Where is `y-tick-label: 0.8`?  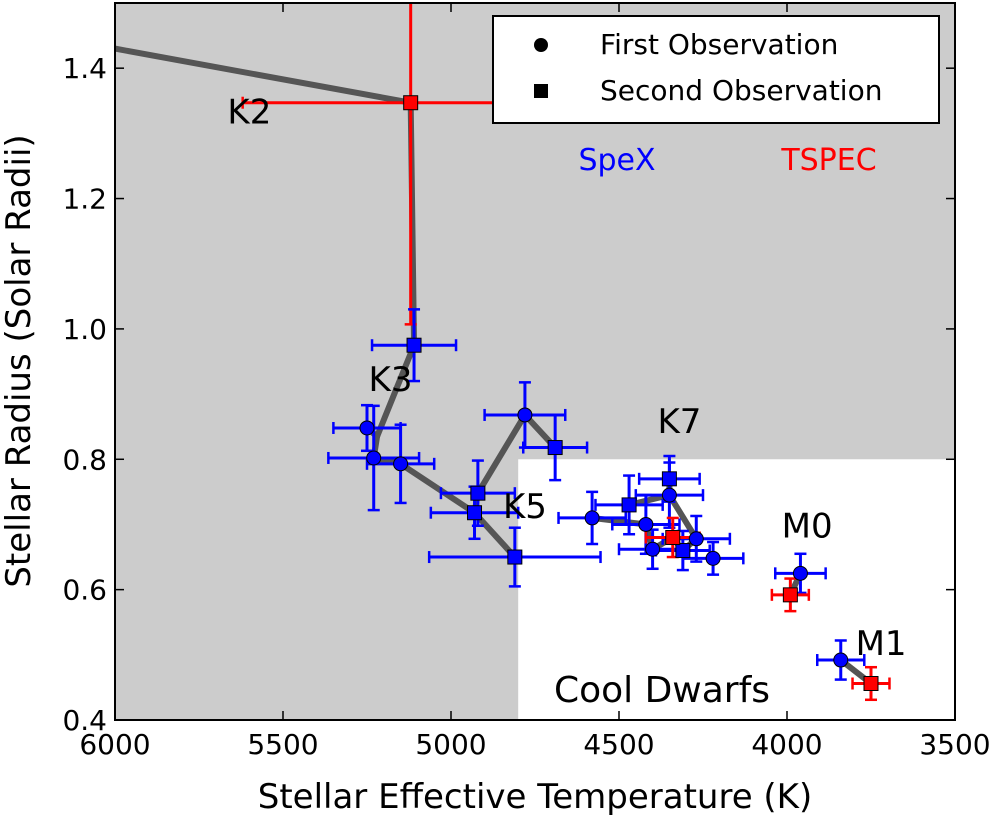
y-tick-label: 0.8 is located at coordinates (84, 459).